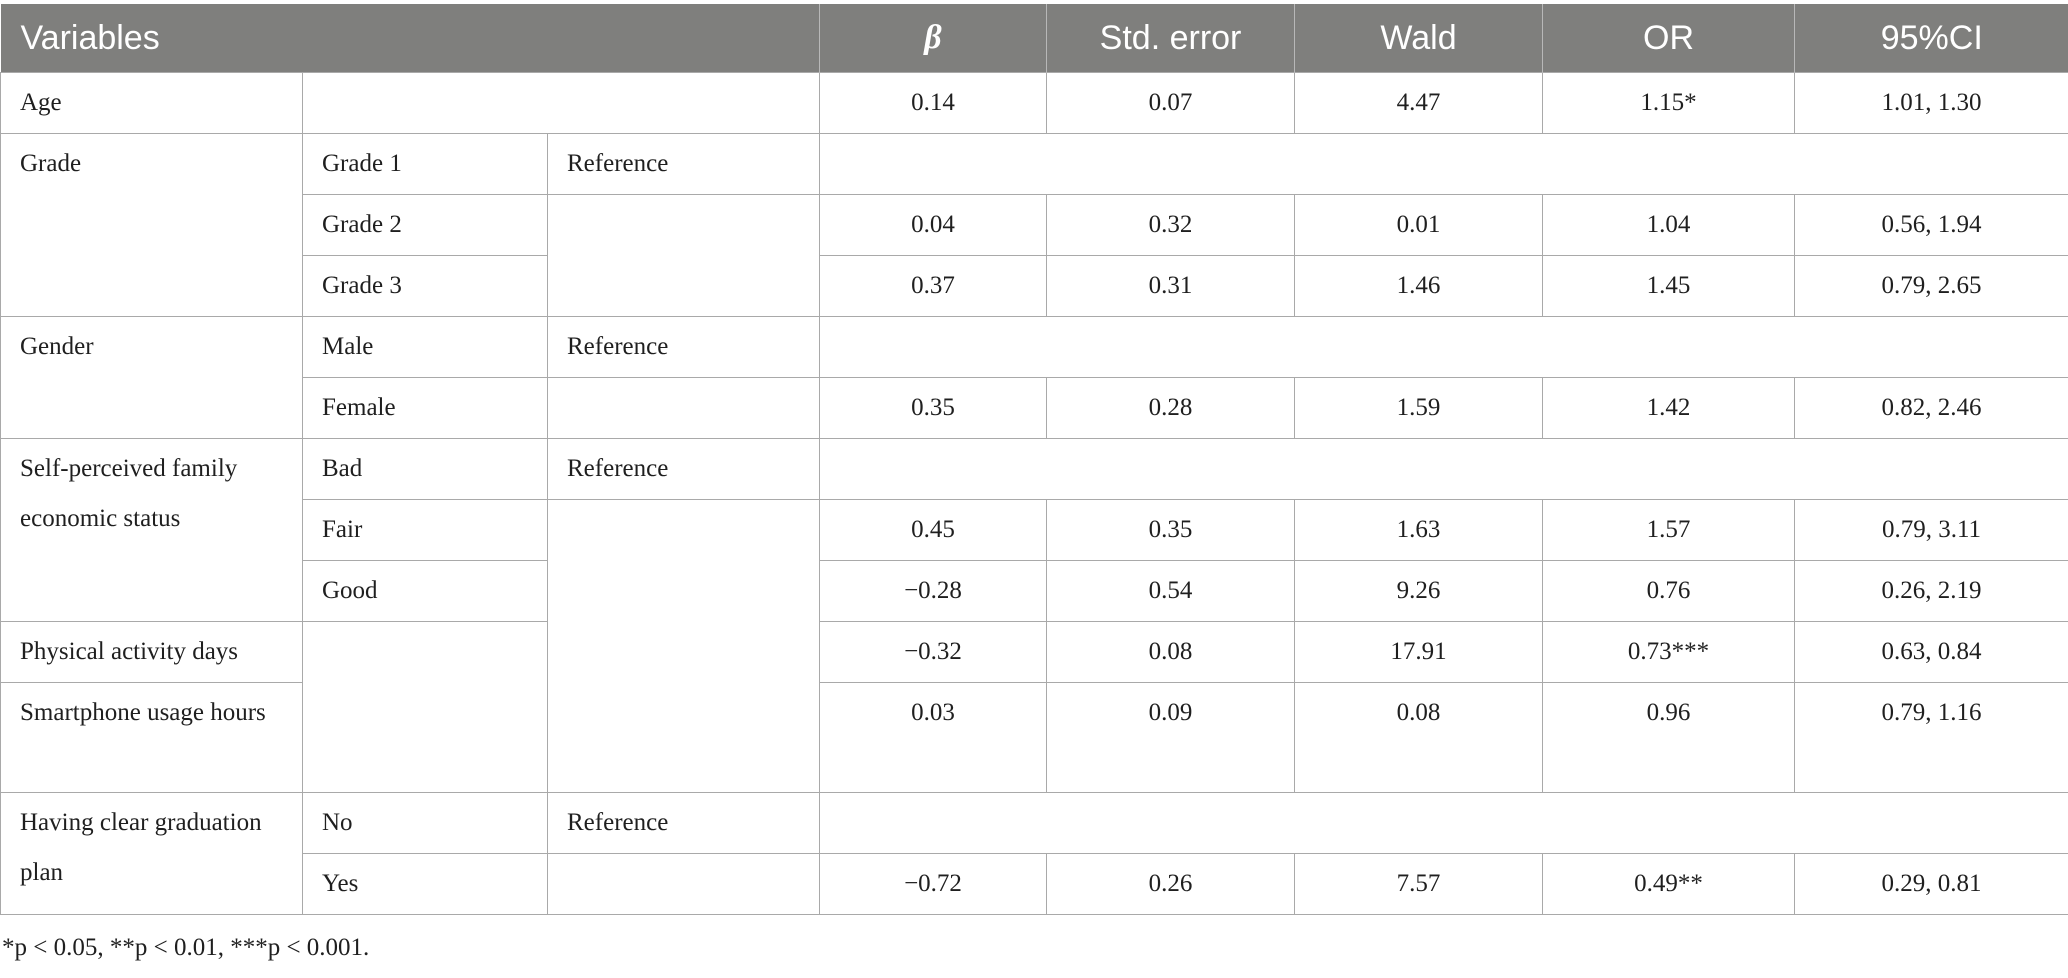 The width and height of the screenshot is (2068, 978). I want to click on std-error-value: 0.26, so click(1171, 884).